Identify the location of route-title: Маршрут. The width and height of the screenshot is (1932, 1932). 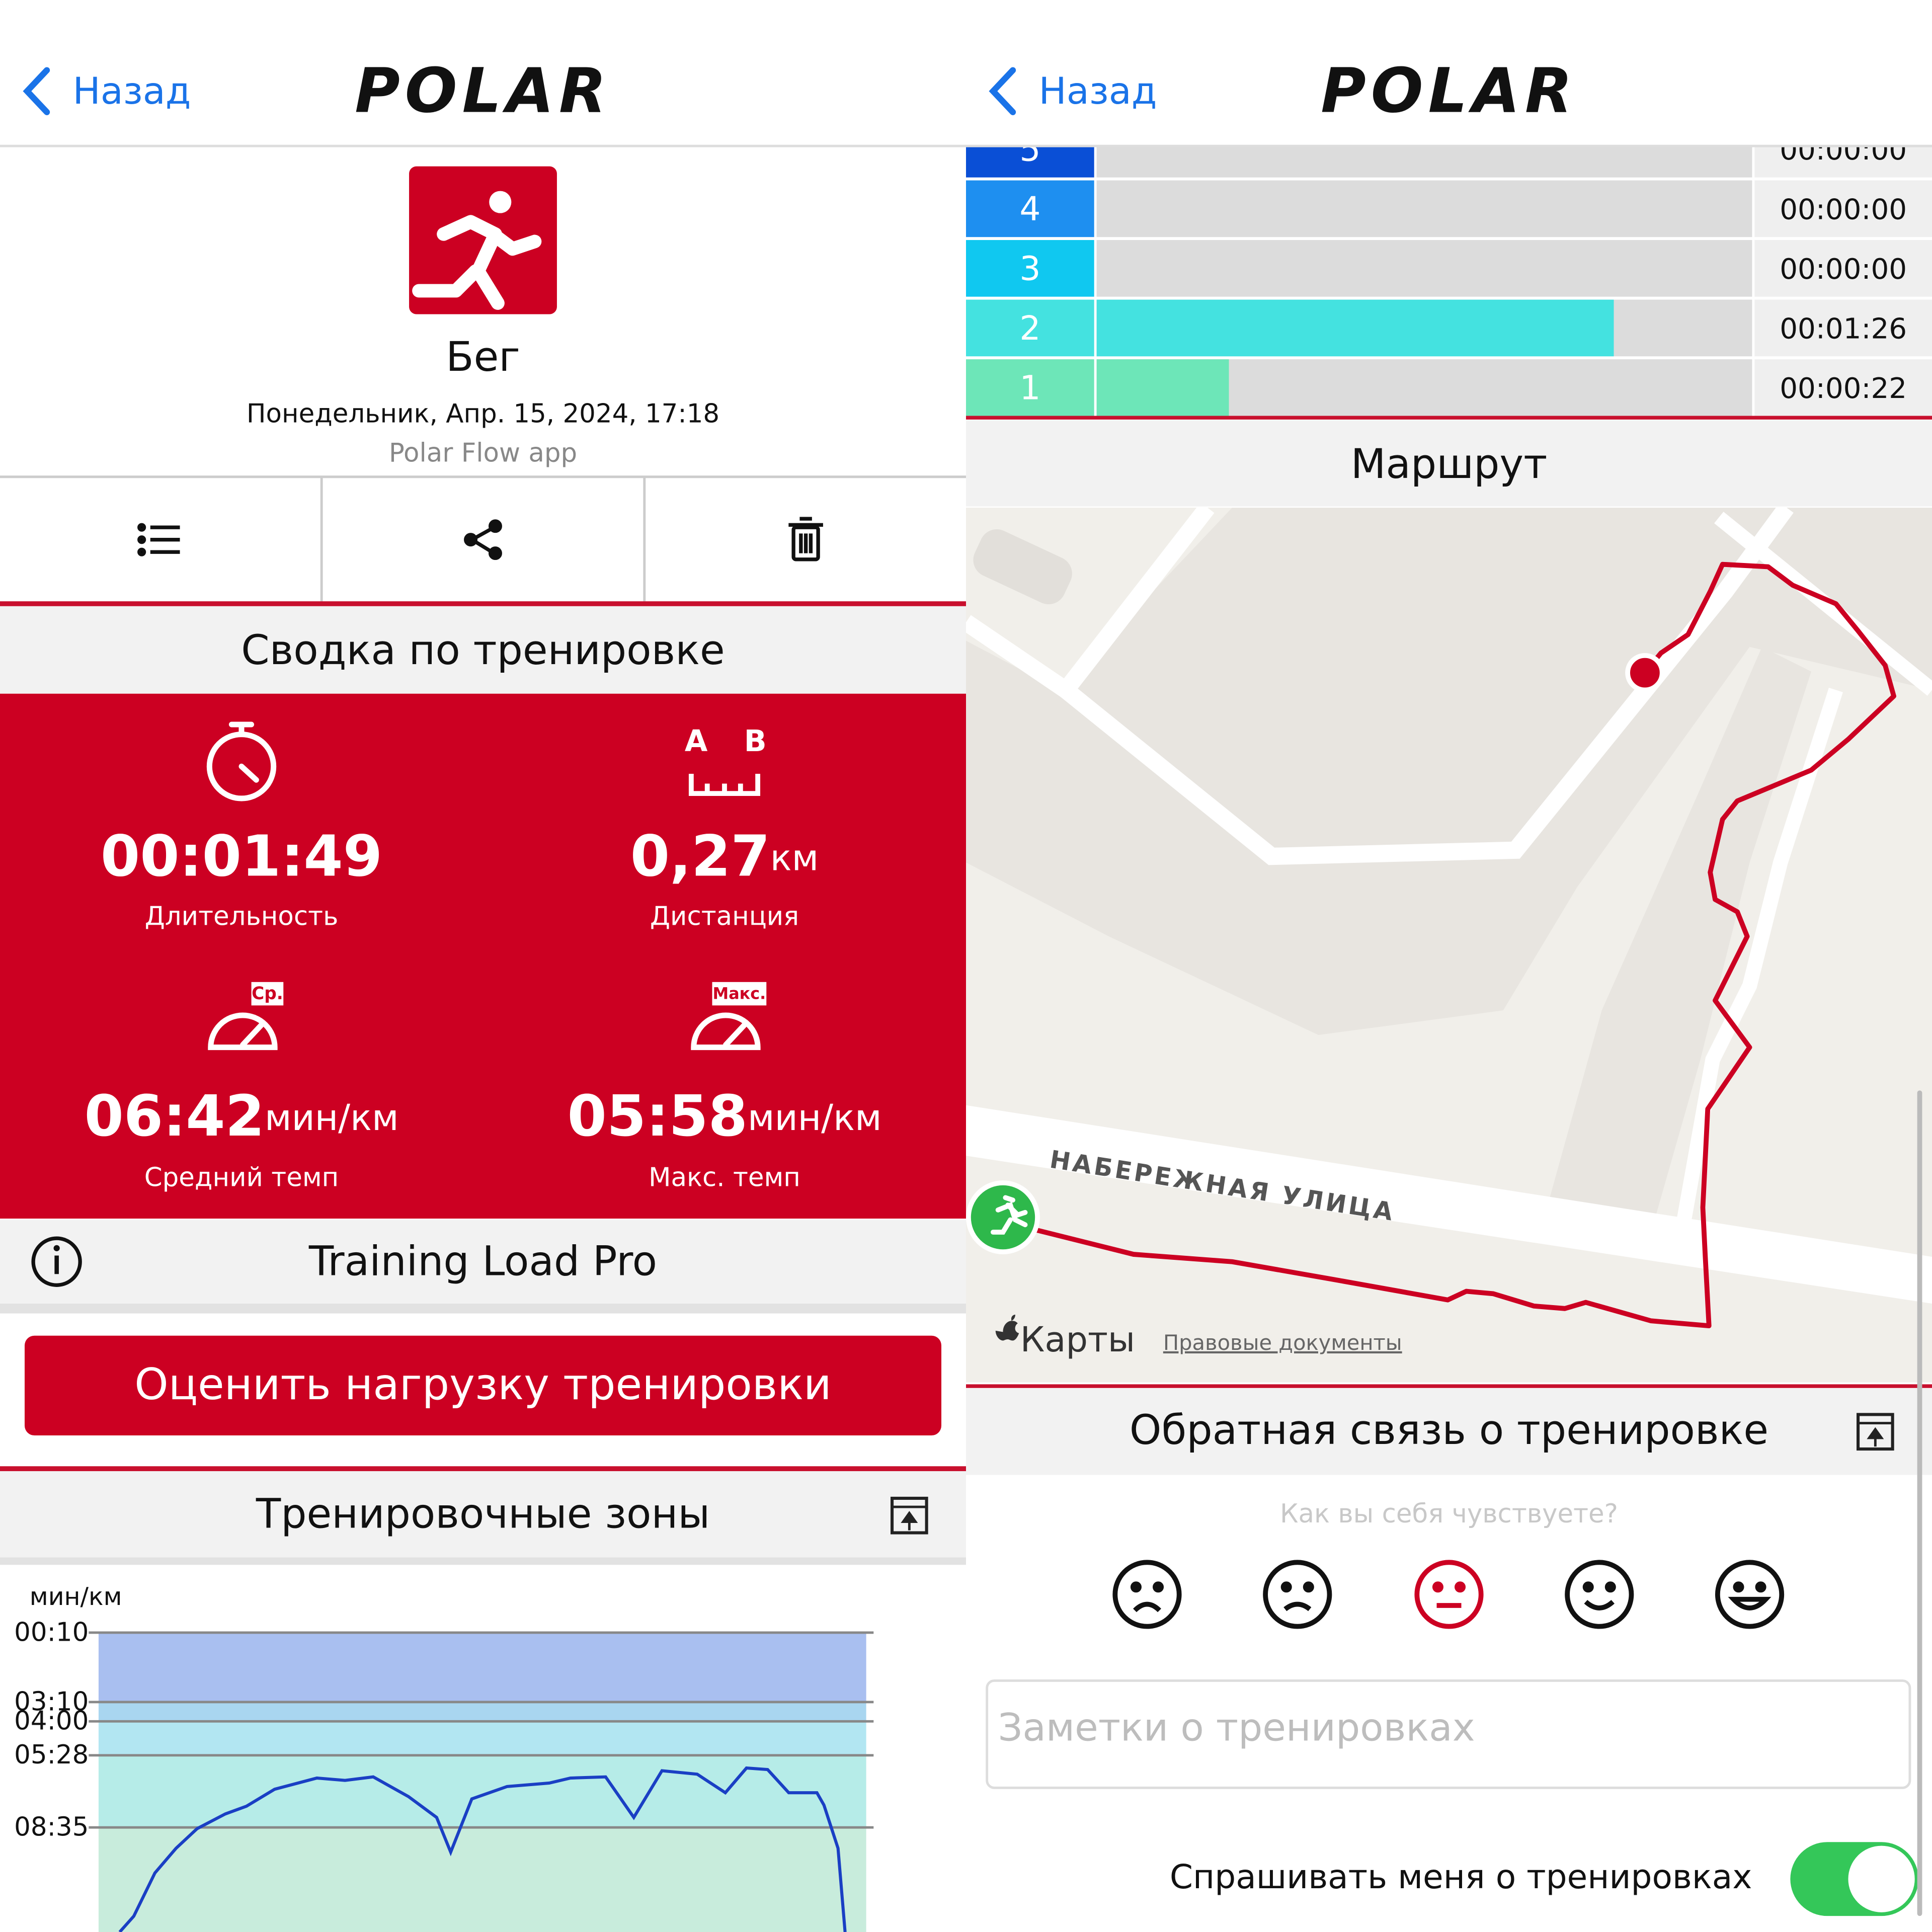
(1449, 464).